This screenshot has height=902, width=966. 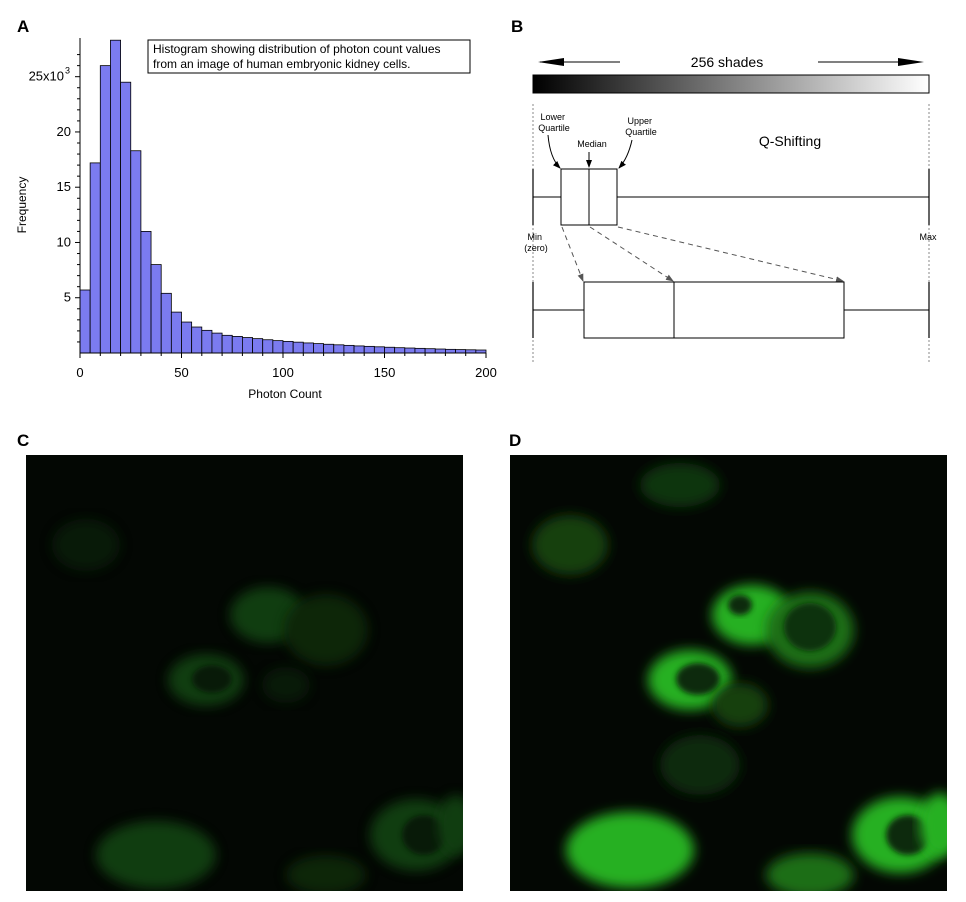 What do you see at coordinates (23, 440) in the screenshot?
I see `panel-label-c: C` at bounding box center [23, 440].